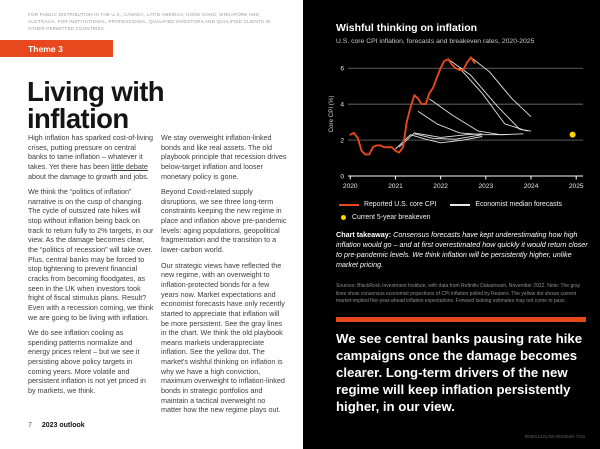  What do you see at coordinates (531, 186) in the screenshot?
I see `svg-text: 2024` at bounding box center [531, 186].